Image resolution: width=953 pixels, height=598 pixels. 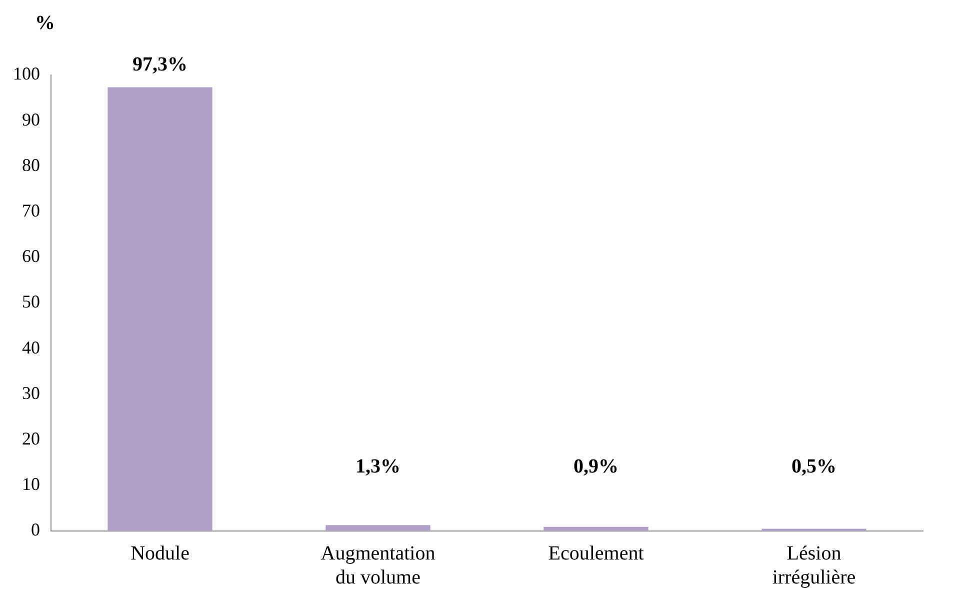 What do you see at coordinates (31, 302) in the screenshot?
I see `y-tick-label: 50` at bounding box center [31, 302].